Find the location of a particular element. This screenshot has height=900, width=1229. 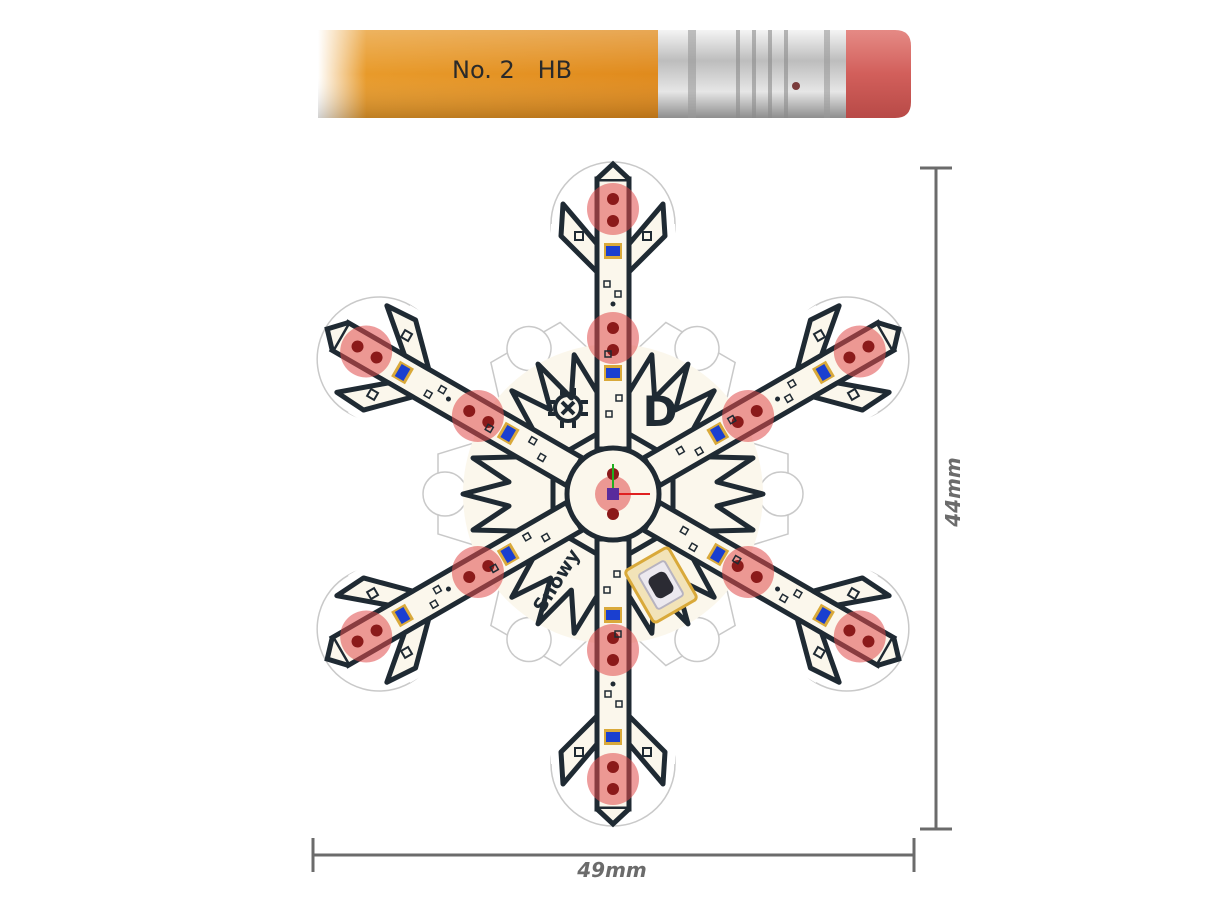

brand-logo-icon: D is located at coordinates (660, 411).